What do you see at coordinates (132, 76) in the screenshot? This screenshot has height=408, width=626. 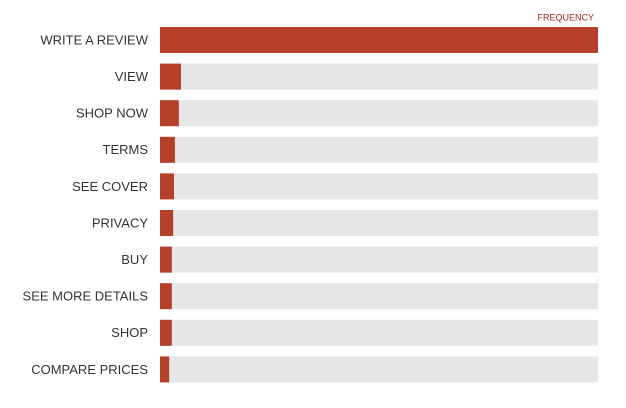 I see `category-label: VIEW` at bounding box center [132, 76].